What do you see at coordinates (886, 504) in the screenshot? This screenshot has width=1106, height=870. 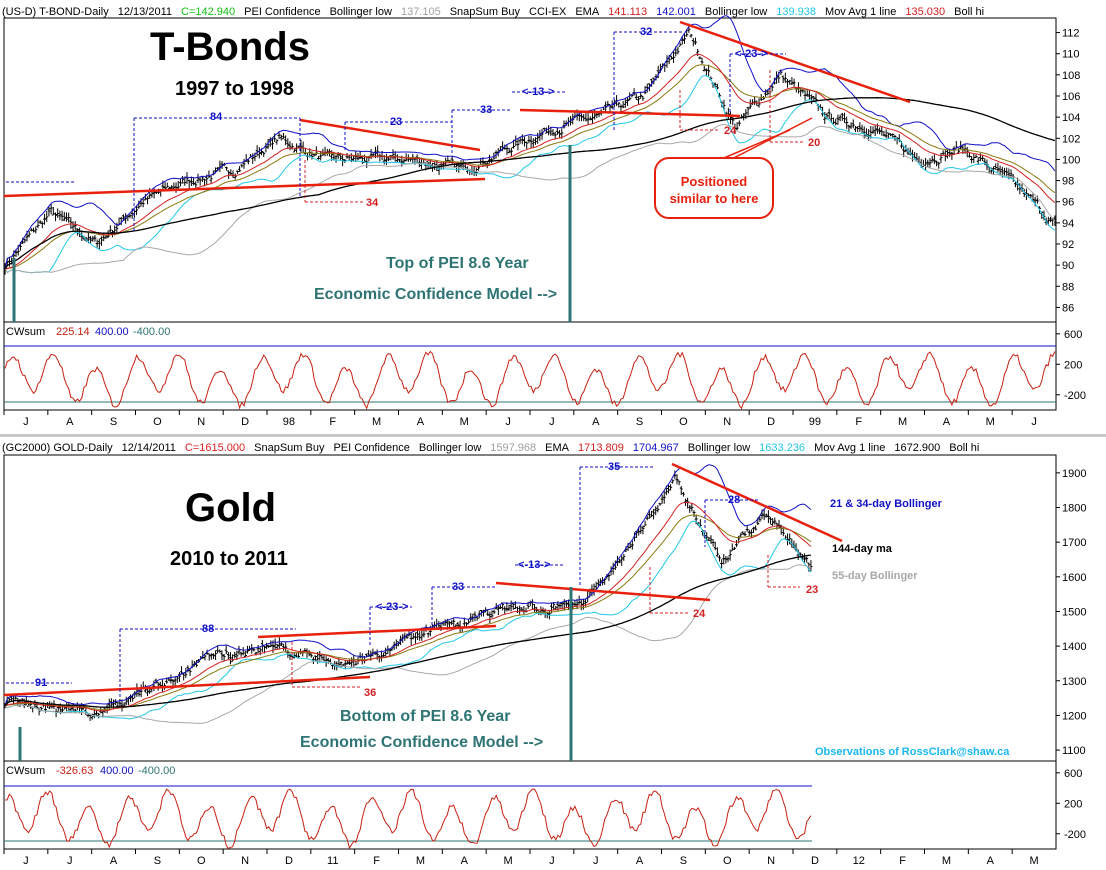 I see `boll-label: 21 & 34-day Bollinger` at bounding box center [886, 504].